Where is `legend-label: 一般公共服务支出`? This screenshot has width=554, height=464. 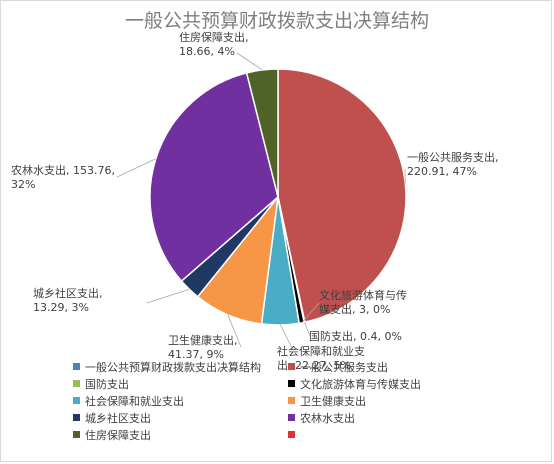
legend-label: 一般公共服务支出 is located at coordinates (344, 367).